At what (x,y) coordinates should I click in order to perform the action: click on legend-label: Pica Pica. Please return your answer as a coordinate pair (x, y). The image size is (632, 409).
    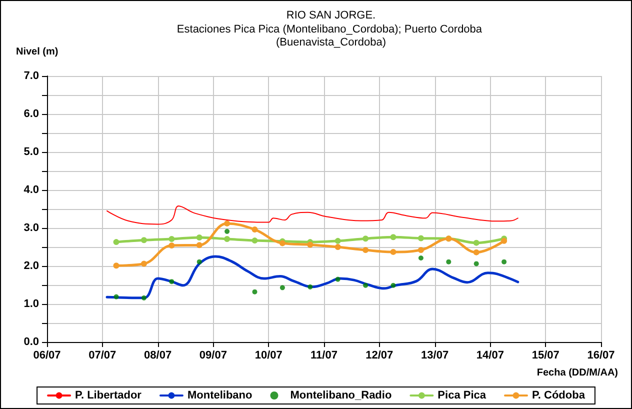
    Looking at the image, I should click on (462, 396).